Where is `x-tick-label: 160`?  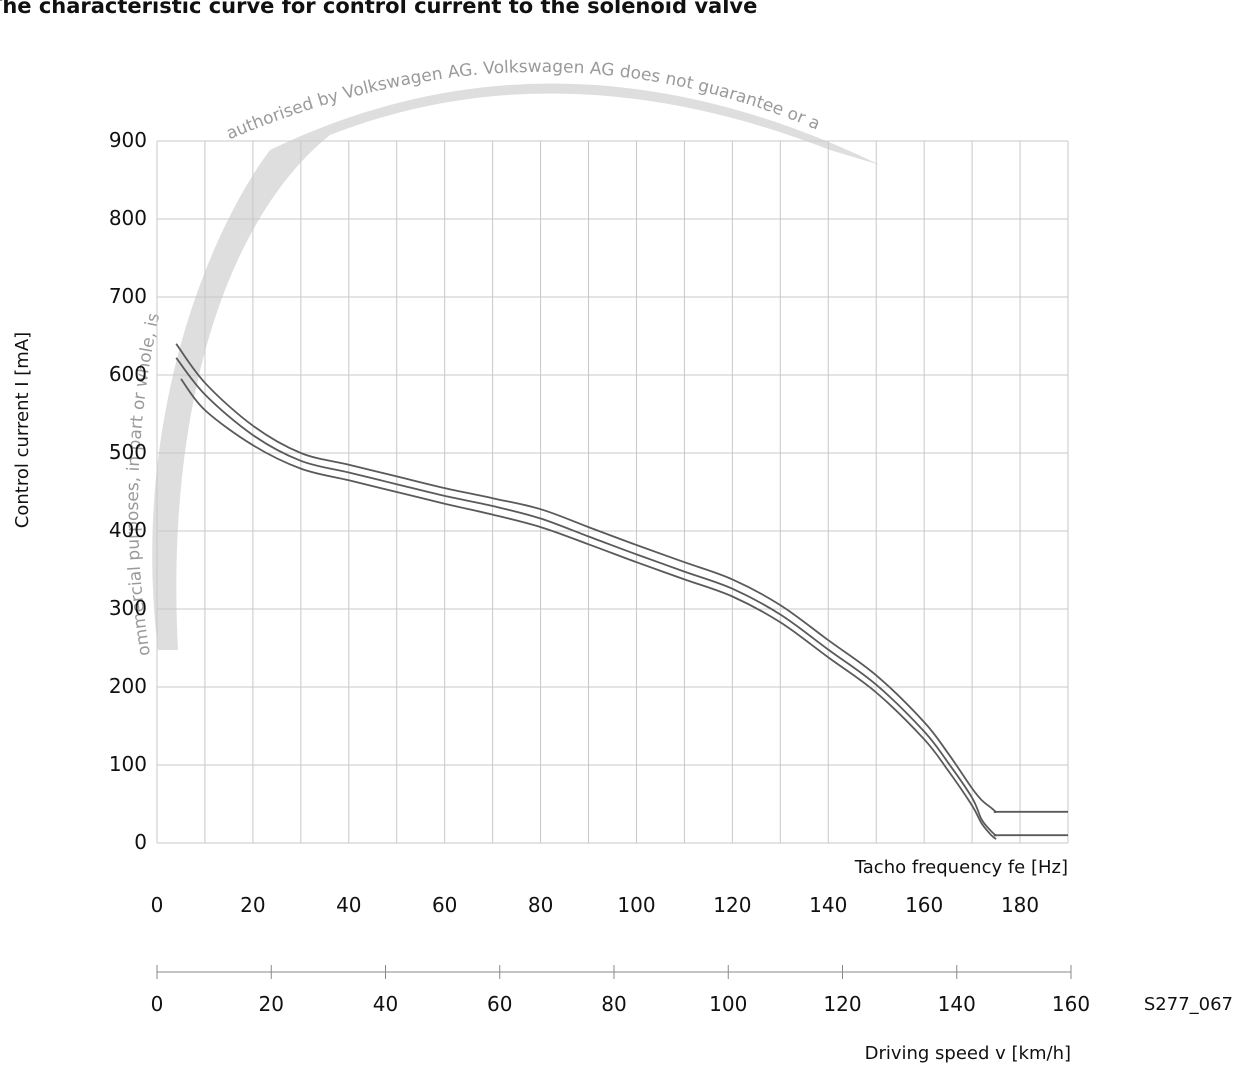
x-tick-label: 160 is located at coordinates (924, 905).